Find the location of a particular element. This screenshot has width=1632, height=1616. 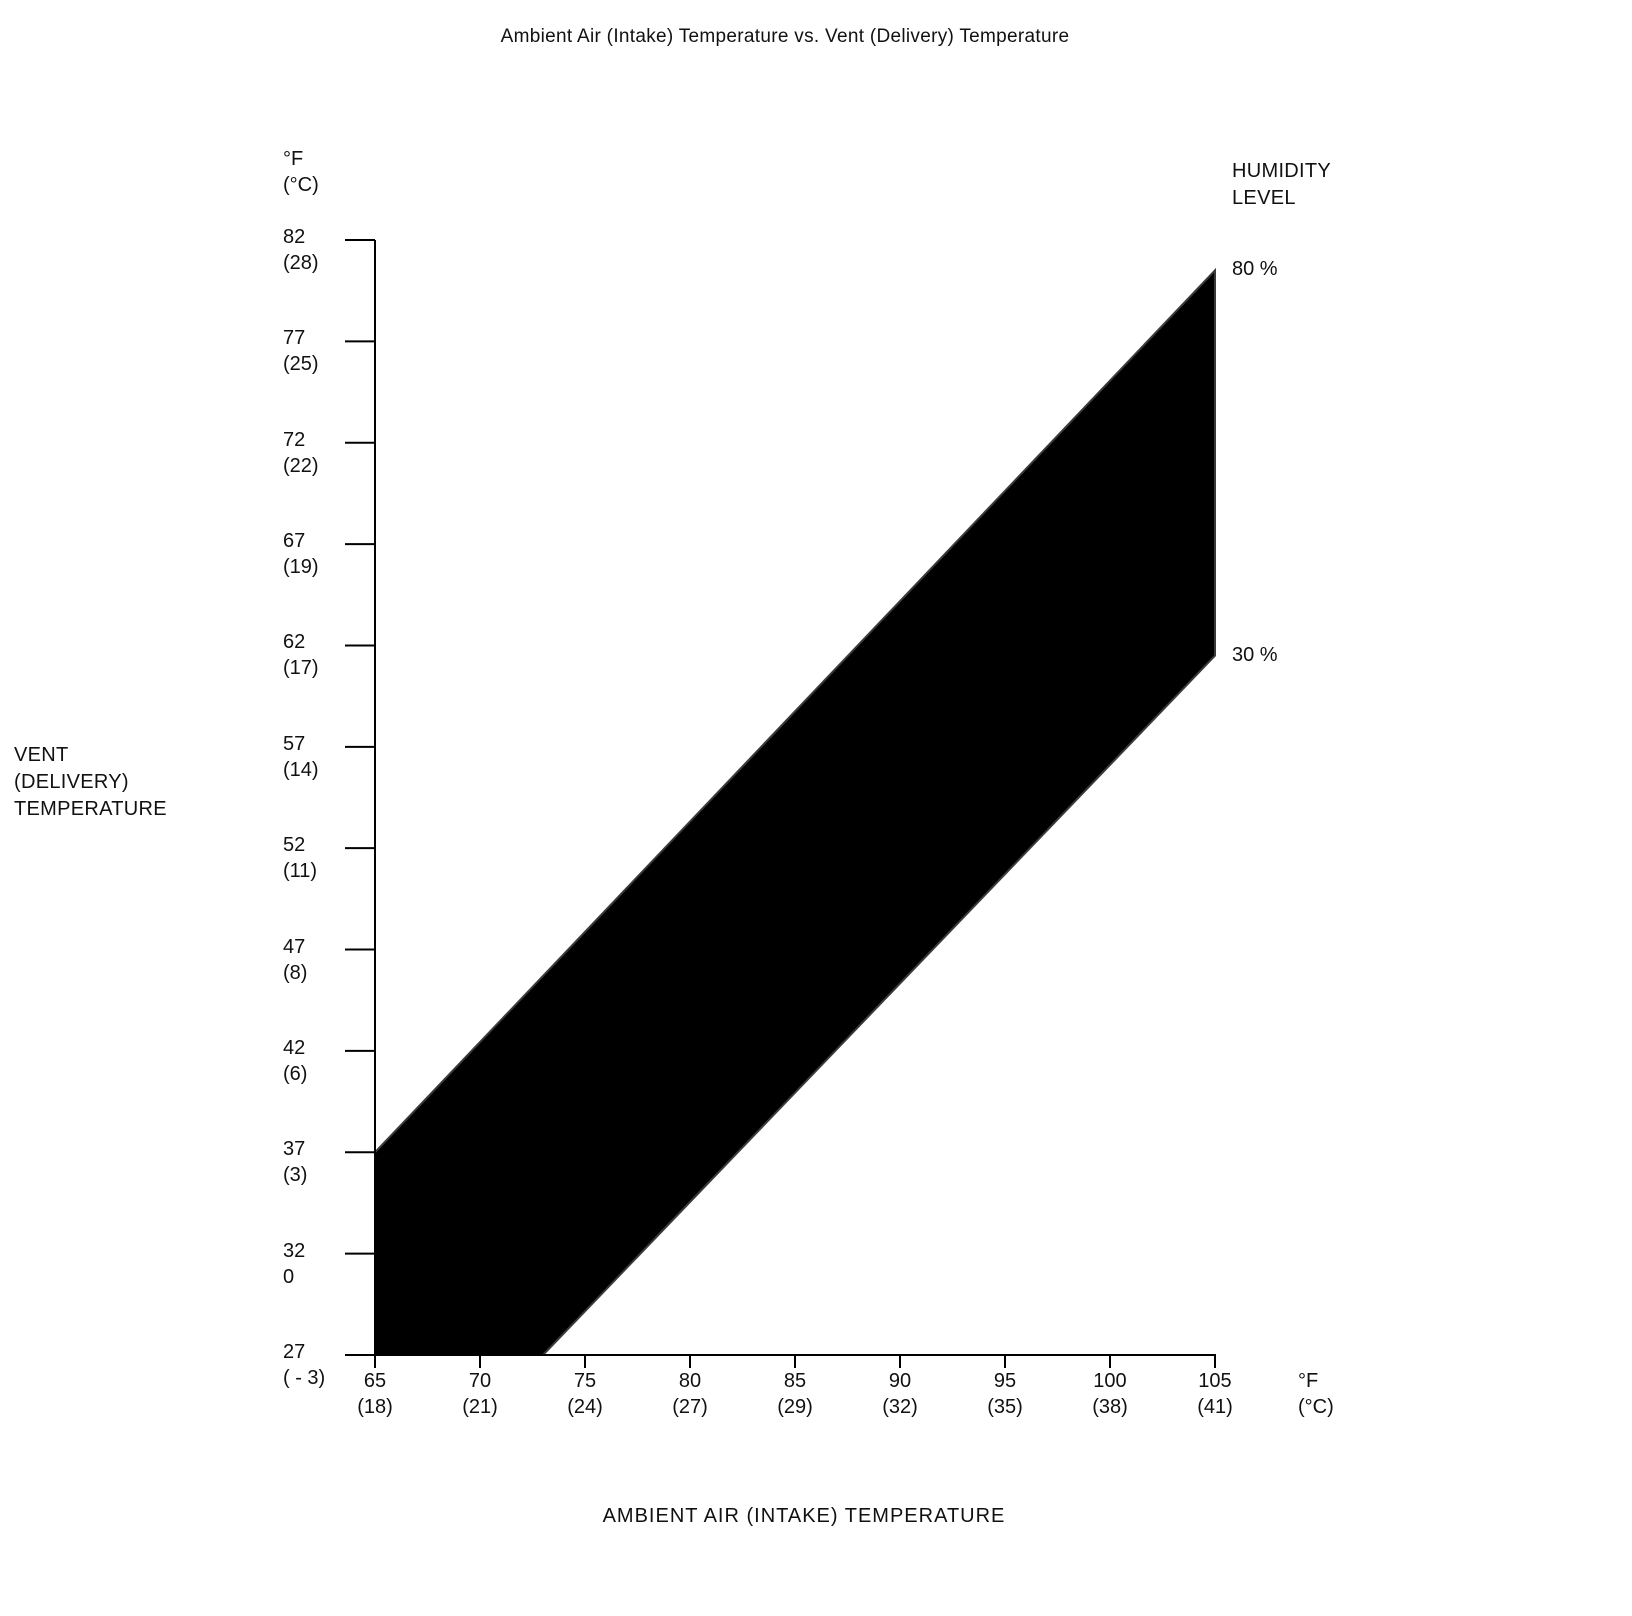

y-tick-label: 52 (11) is located at coordinates (300, 858).